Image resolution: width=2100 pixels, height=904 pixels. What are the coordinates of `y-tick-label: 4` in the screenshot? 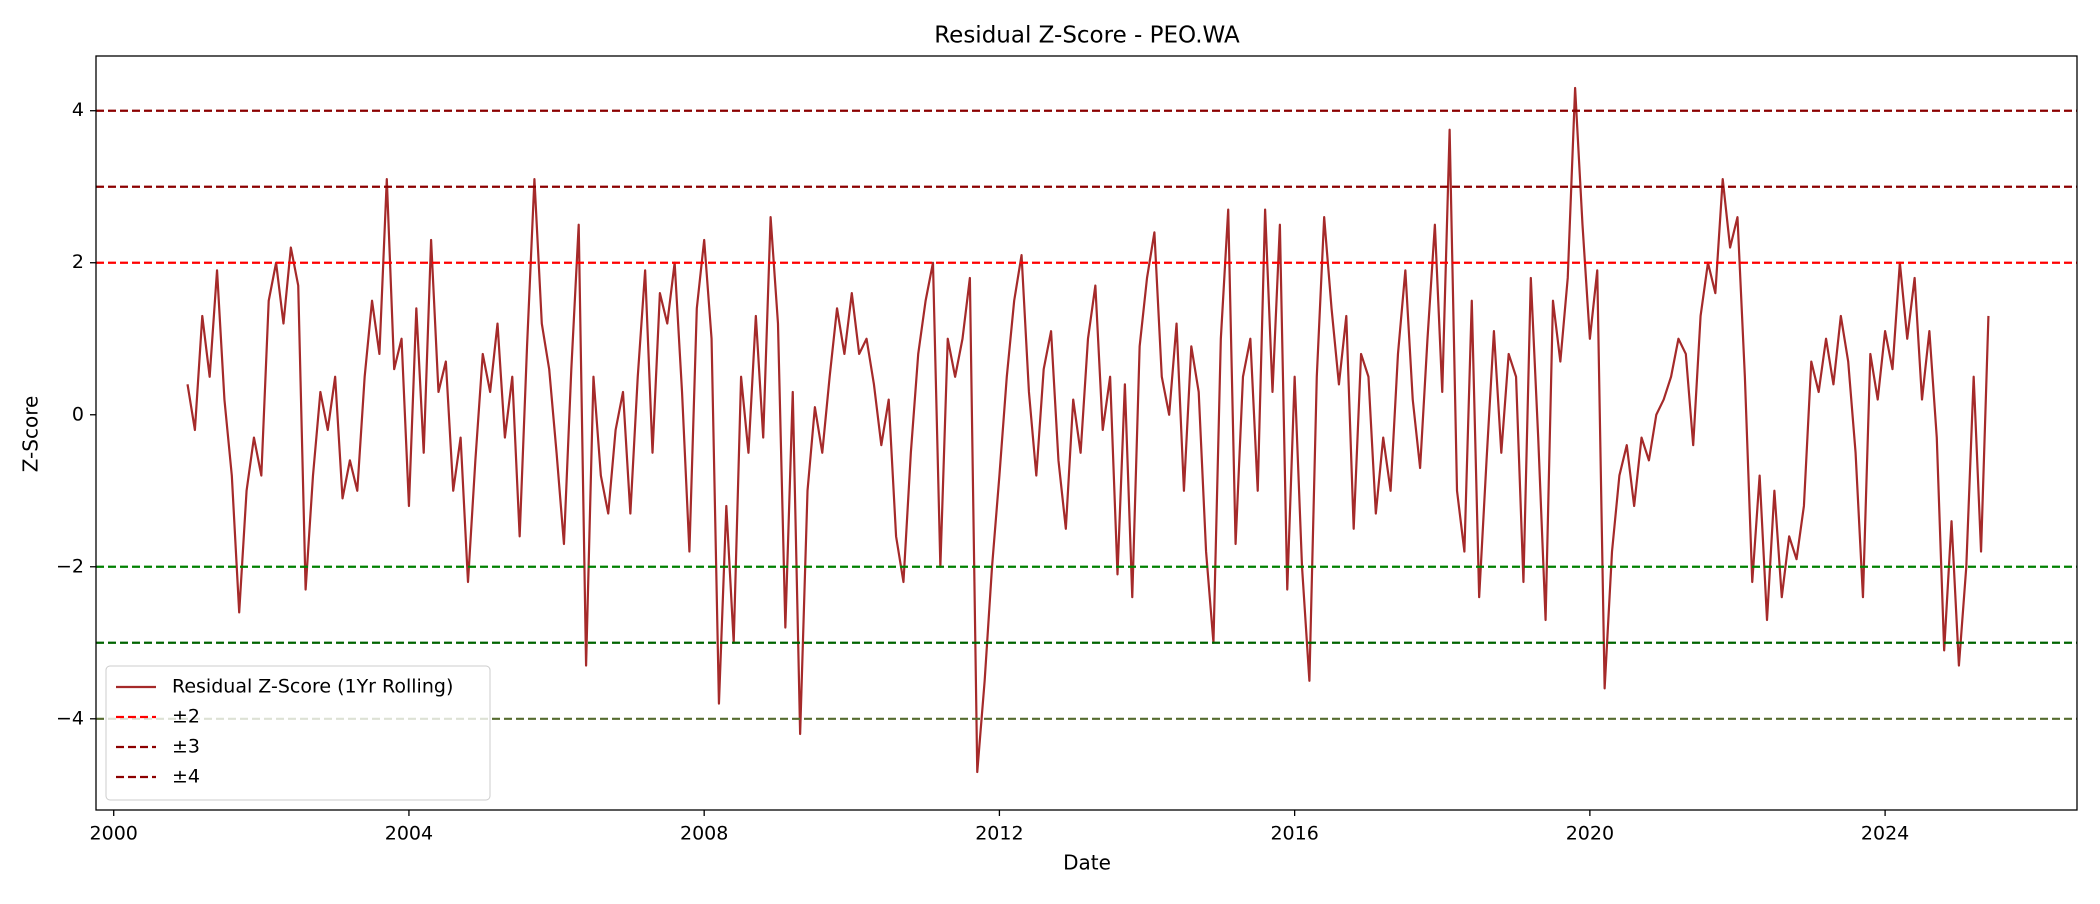 It's located at (78, 110).